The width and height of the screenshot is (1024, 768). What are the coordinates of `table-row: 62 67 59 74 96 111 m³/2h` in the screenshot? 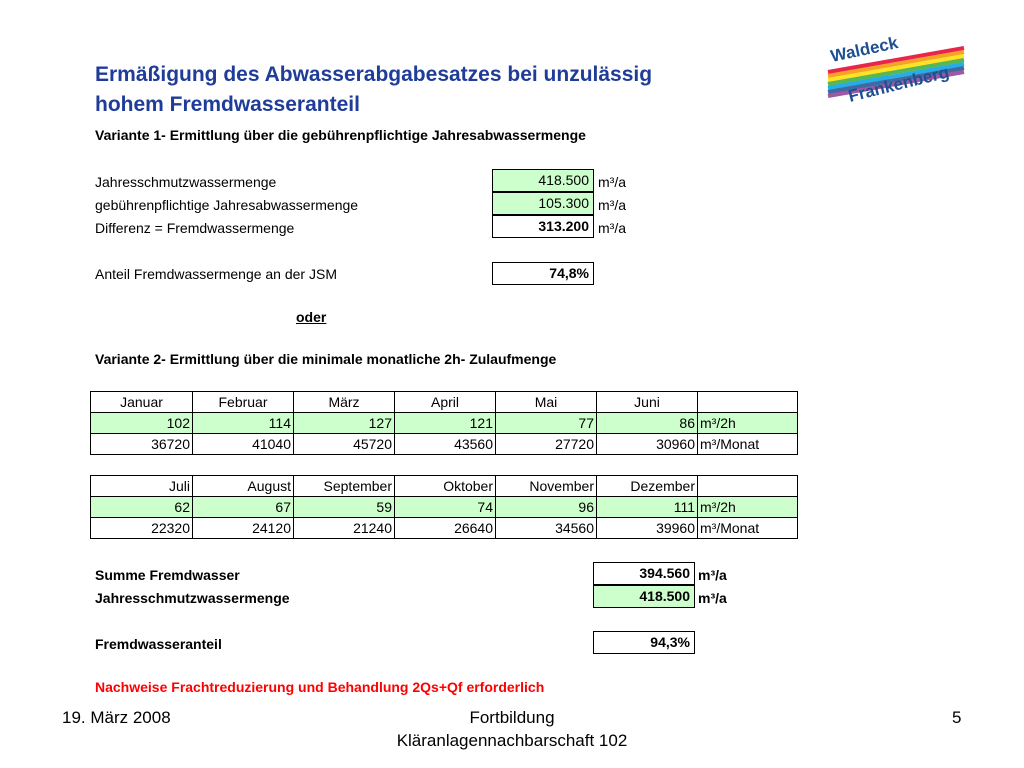 It's located at (444, 507).